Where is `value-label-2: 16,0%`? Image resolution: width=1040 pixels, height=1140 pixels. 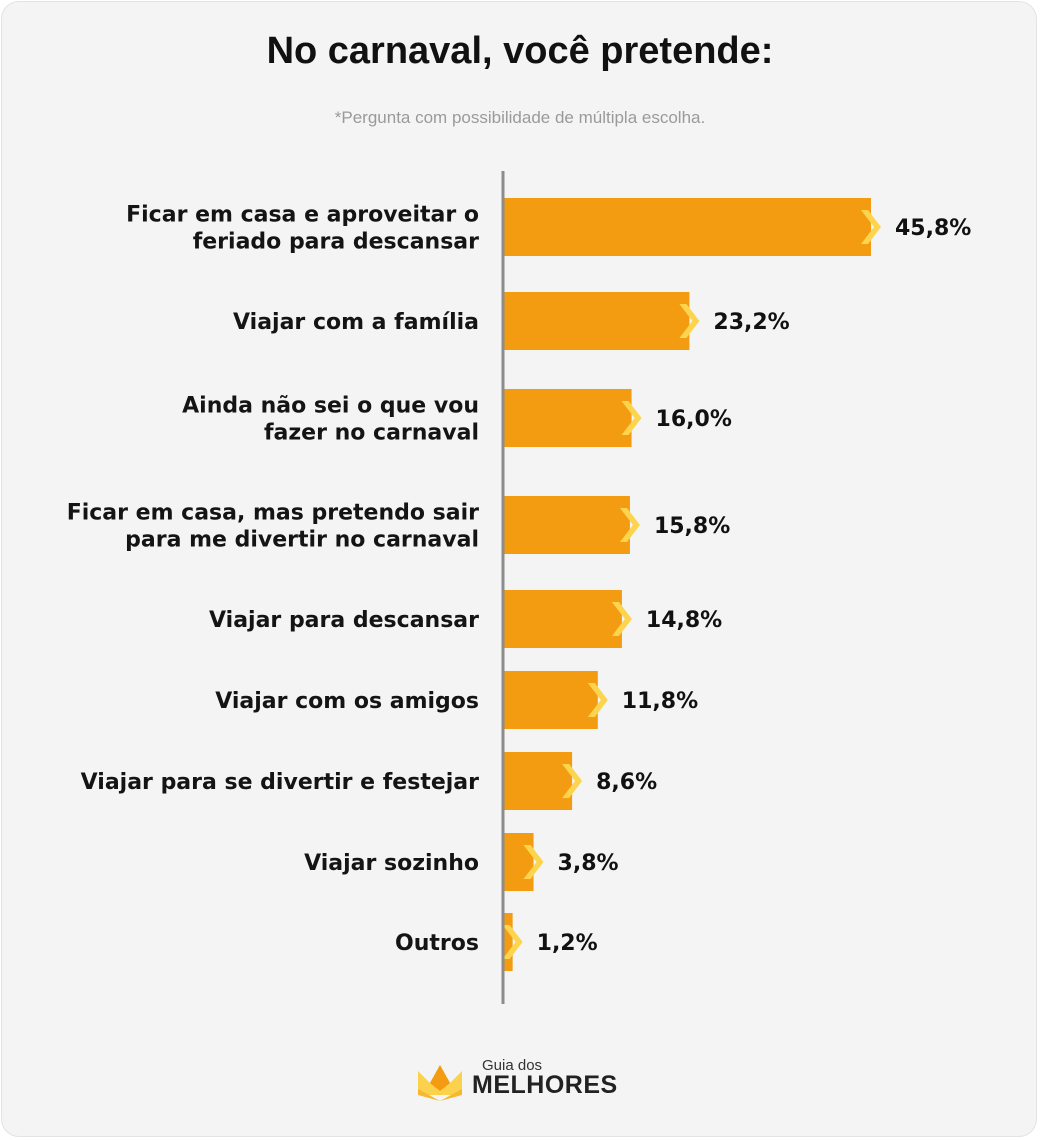 value-label-2: 16,0% is located at coordinates (694, 419).